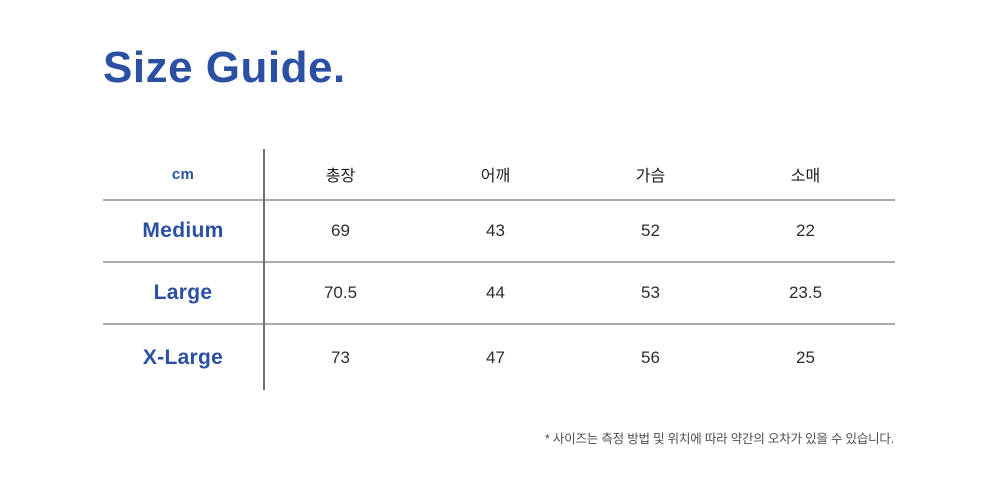 The image size is (1000, 499). Describe the element at coordinates (495, 176) in the screenshot. I see `column-header-shoulder: 어깨` at that location.